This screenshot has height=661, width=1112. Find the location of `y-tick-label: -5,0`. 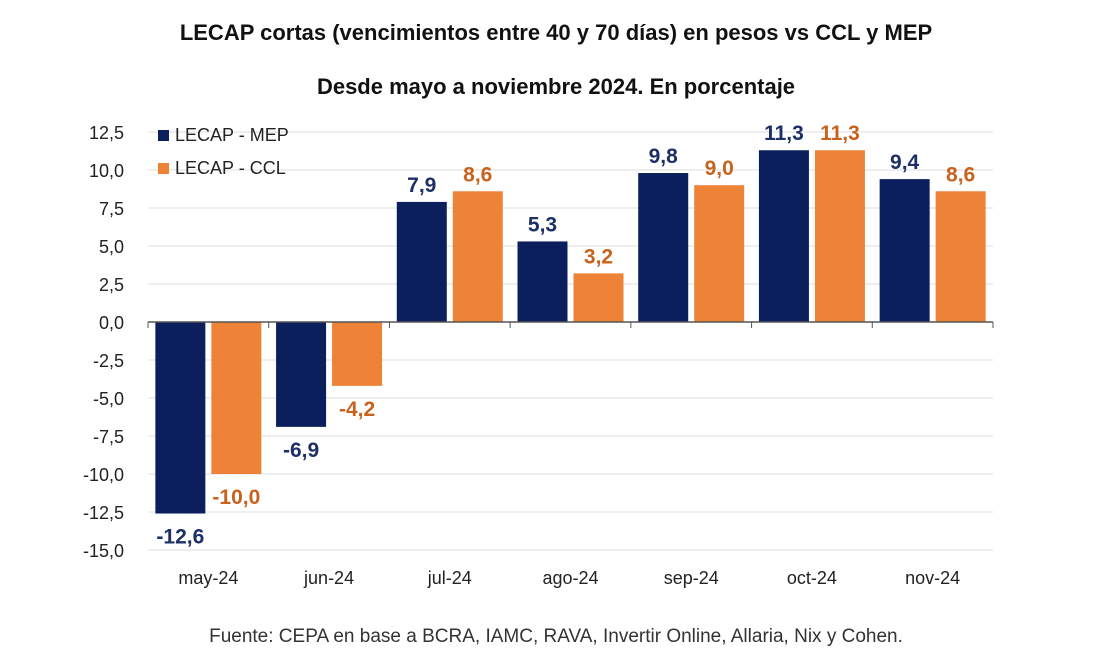

y-tick-label: -5,0 is located at coordinates (108, 399).